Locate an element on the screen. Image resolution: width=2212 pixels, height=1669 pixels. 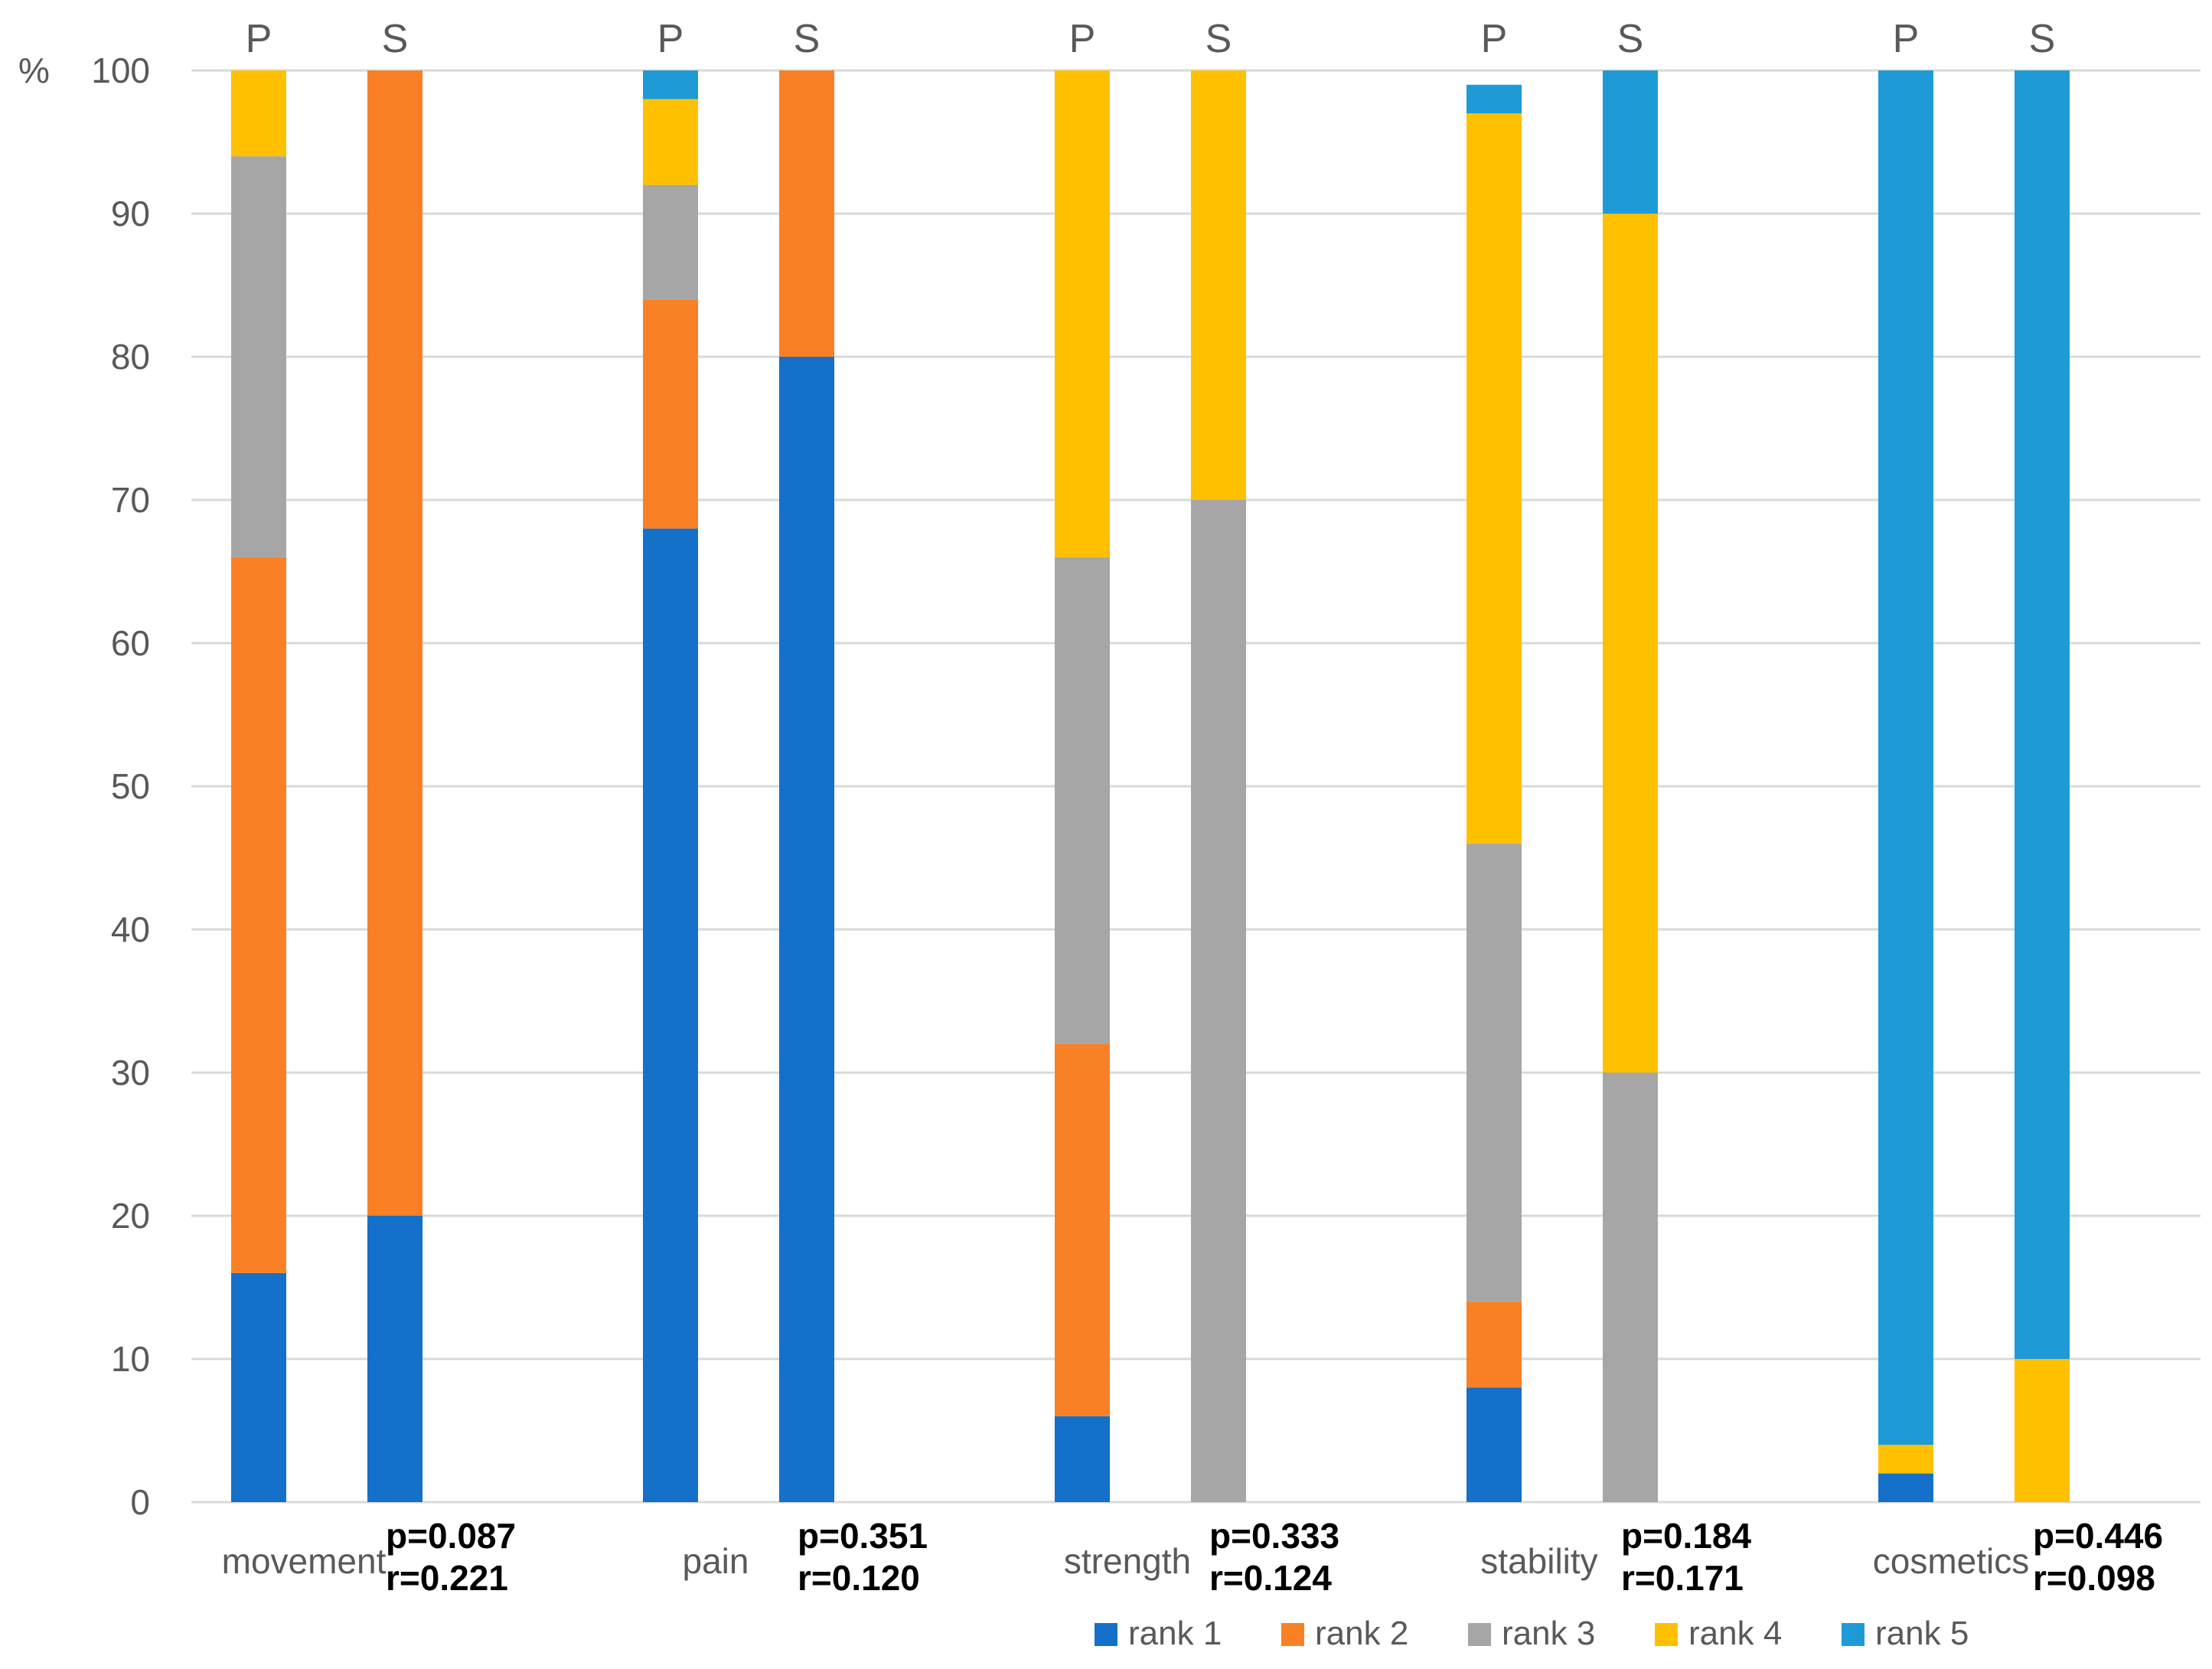
y-tick-label: 50 is located at coordinates (130, 786).